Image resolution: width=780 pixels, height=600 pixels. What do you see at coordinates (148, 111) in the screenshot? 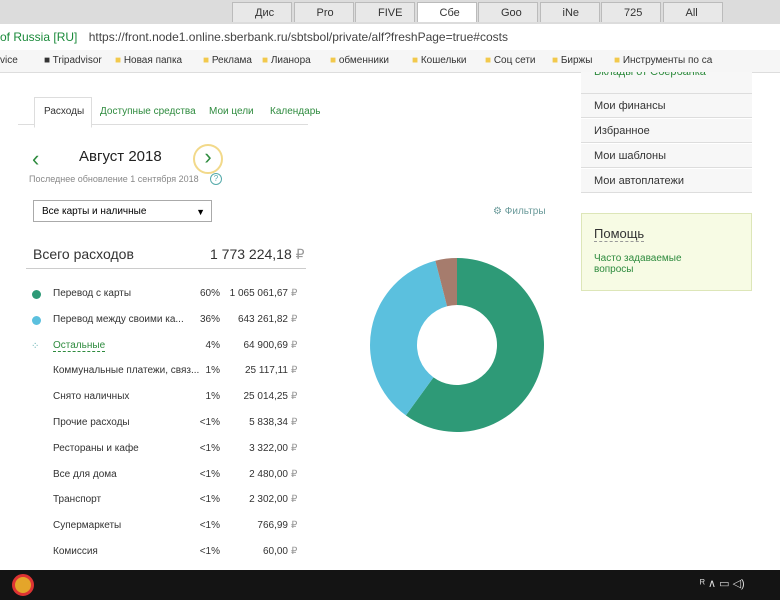
I see `page-tab: Доступные средства` at bounding box center [148, 111].